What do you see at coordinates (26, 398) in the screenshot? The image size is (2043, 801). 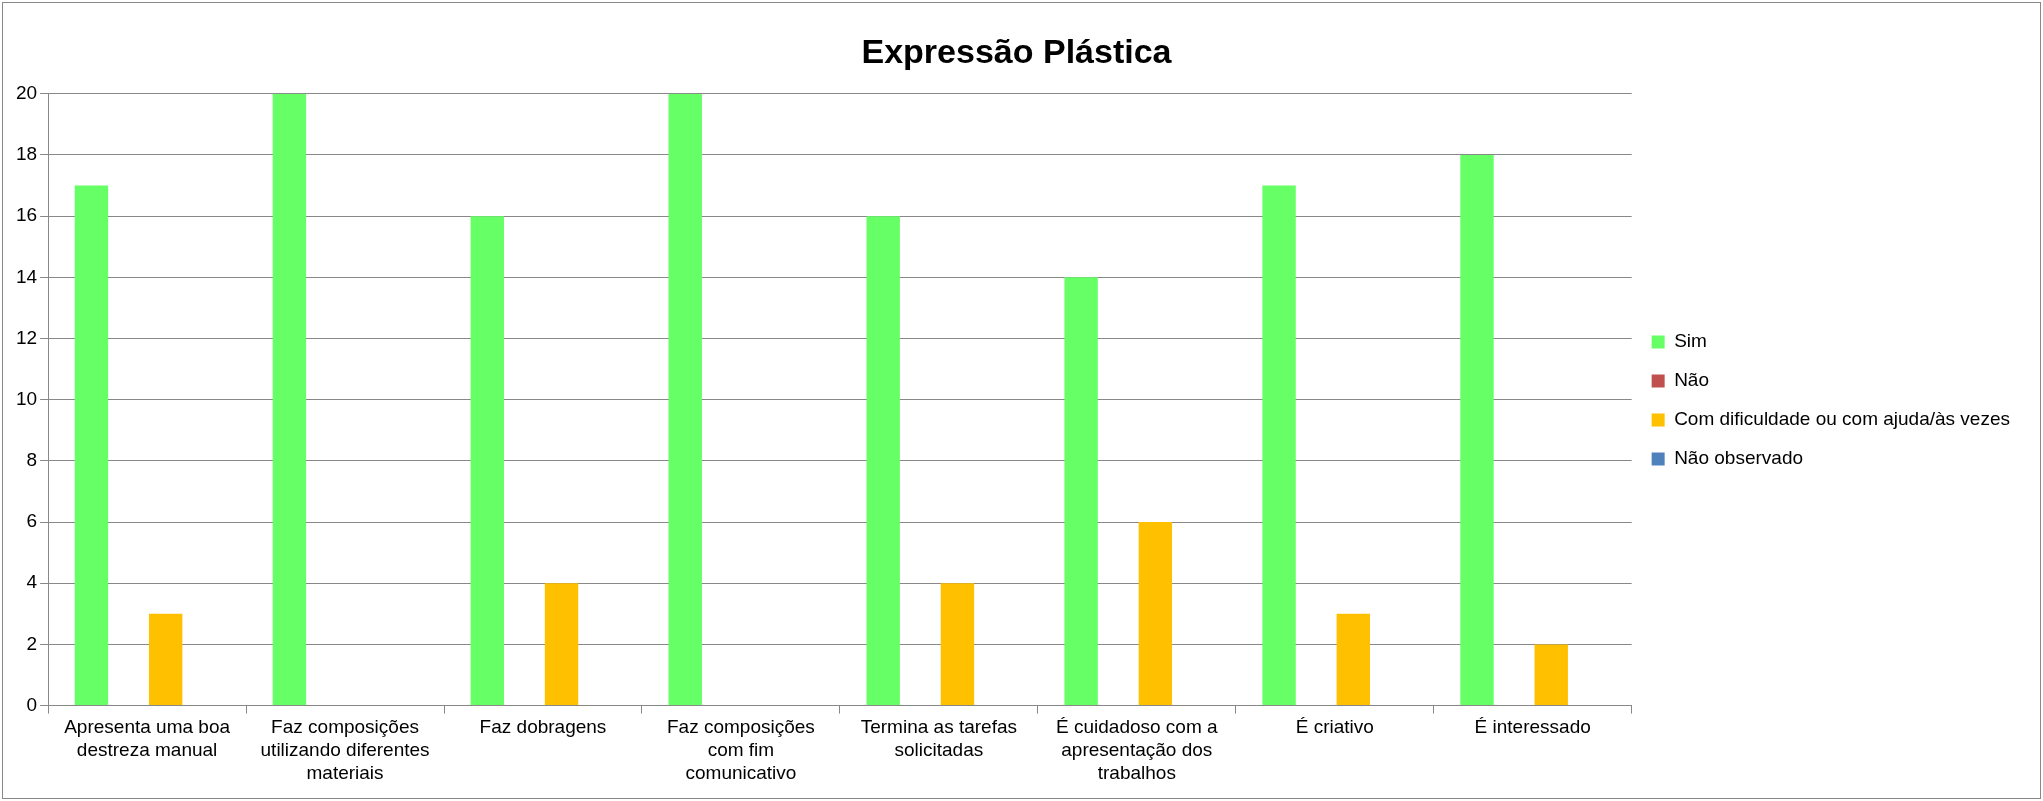 I see `y-tick-label: 10` at bounding box center [26, 398].